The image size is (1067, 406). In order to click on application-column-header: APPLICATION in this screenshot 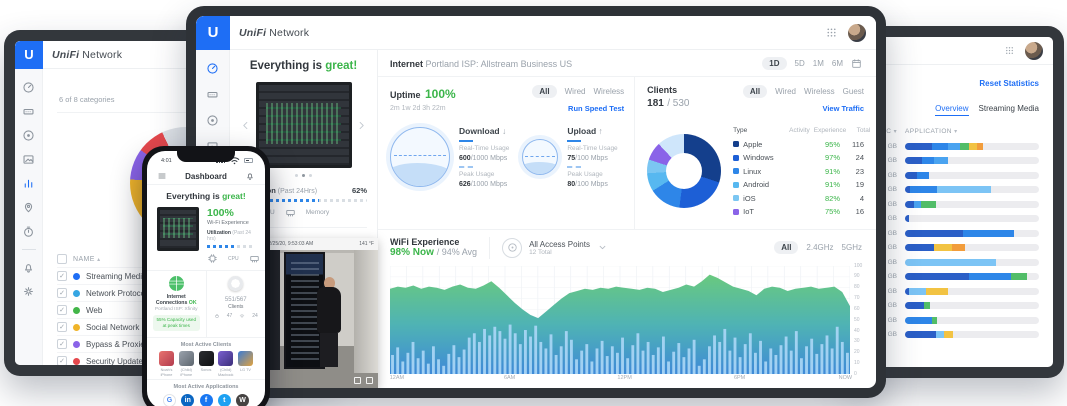, I will do `click(928, 131)`.